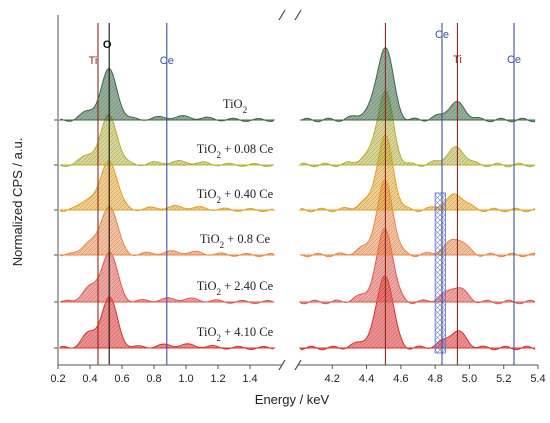 This screenshot has height=423, width=550. I want to click on x-tick-label: 1.0, so click(185, 379).